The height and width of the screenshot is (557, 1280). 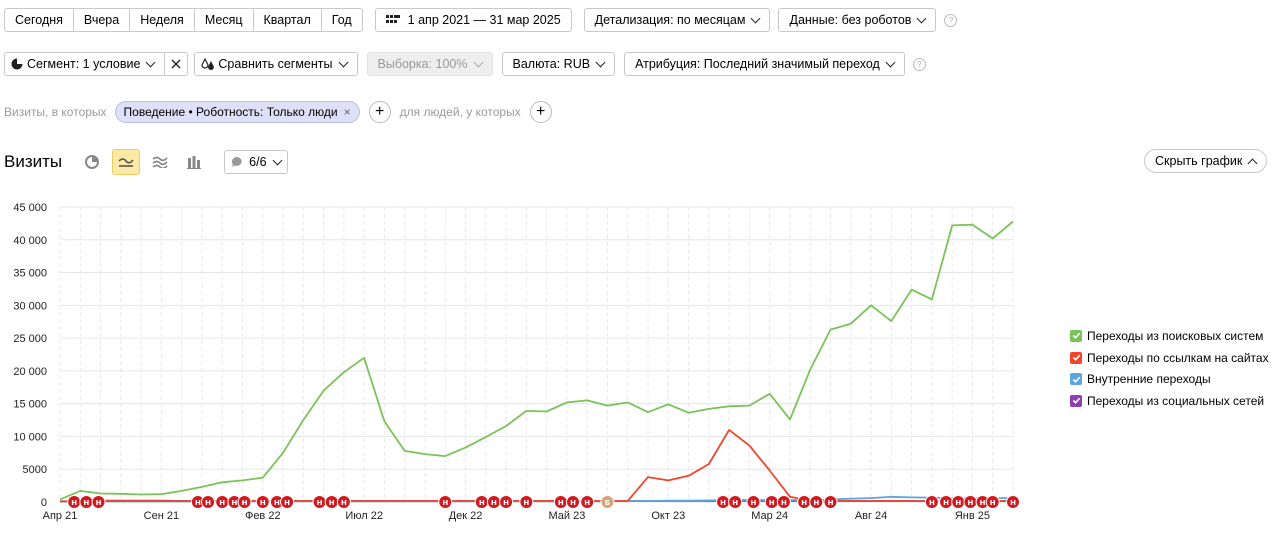 What do you see at coordinates (460, 112) in the screenshot?
I see `filter-middle: для людей, у которых` at bounding box center [460, 112].